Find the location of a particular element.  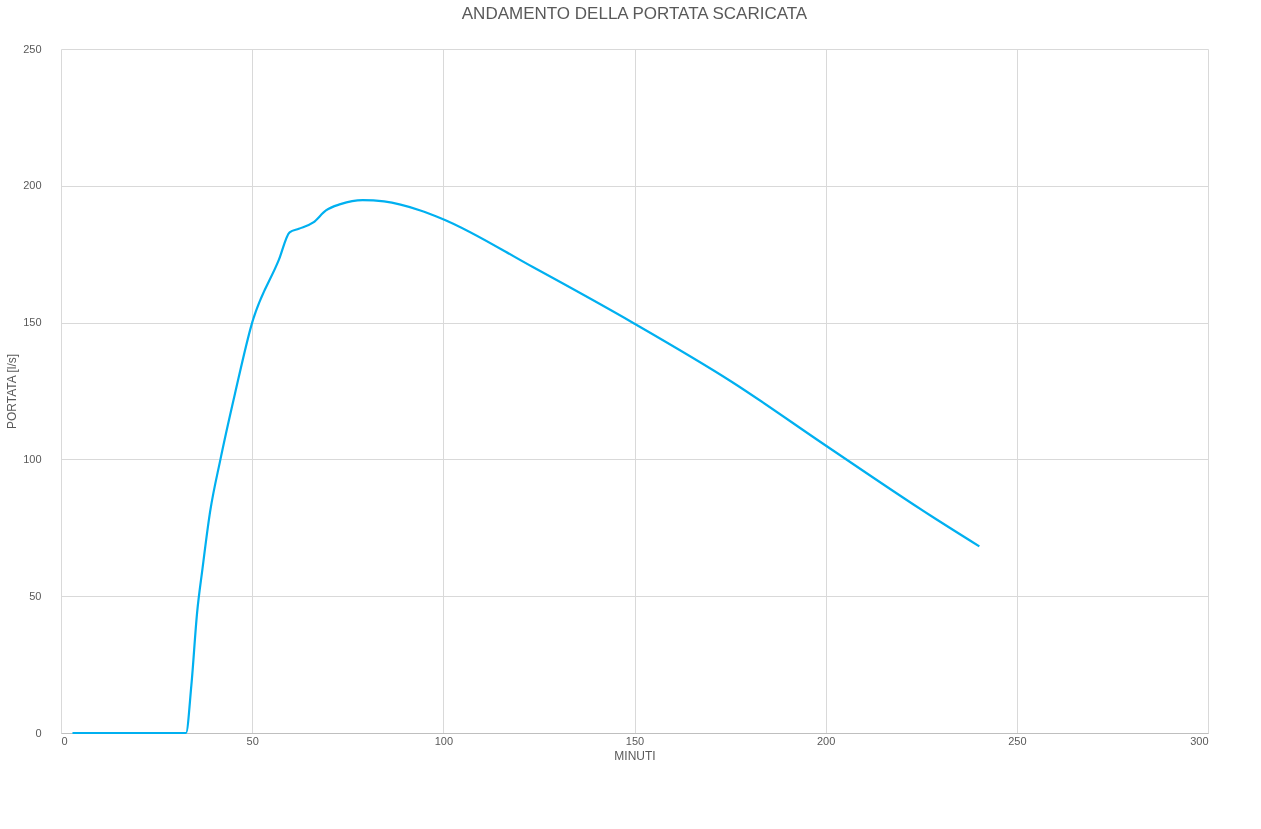

x-tick-label: 50 is located at coordinates (252, 740).